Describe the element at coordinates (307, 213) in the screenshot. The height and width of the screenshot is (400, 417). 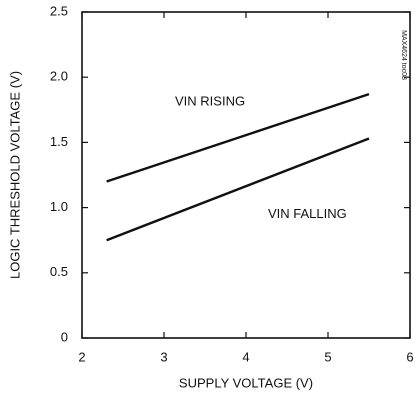
I see `series-label: VIN FALLING` at that location.